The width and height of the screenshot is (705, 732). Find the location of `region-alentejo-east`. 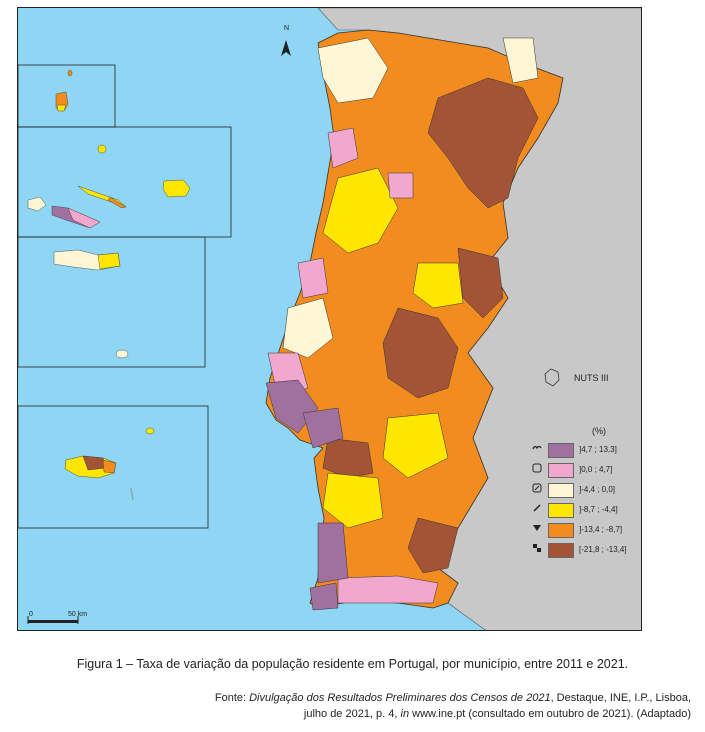

region-alentejo-east is located at coordinates (433, 545).